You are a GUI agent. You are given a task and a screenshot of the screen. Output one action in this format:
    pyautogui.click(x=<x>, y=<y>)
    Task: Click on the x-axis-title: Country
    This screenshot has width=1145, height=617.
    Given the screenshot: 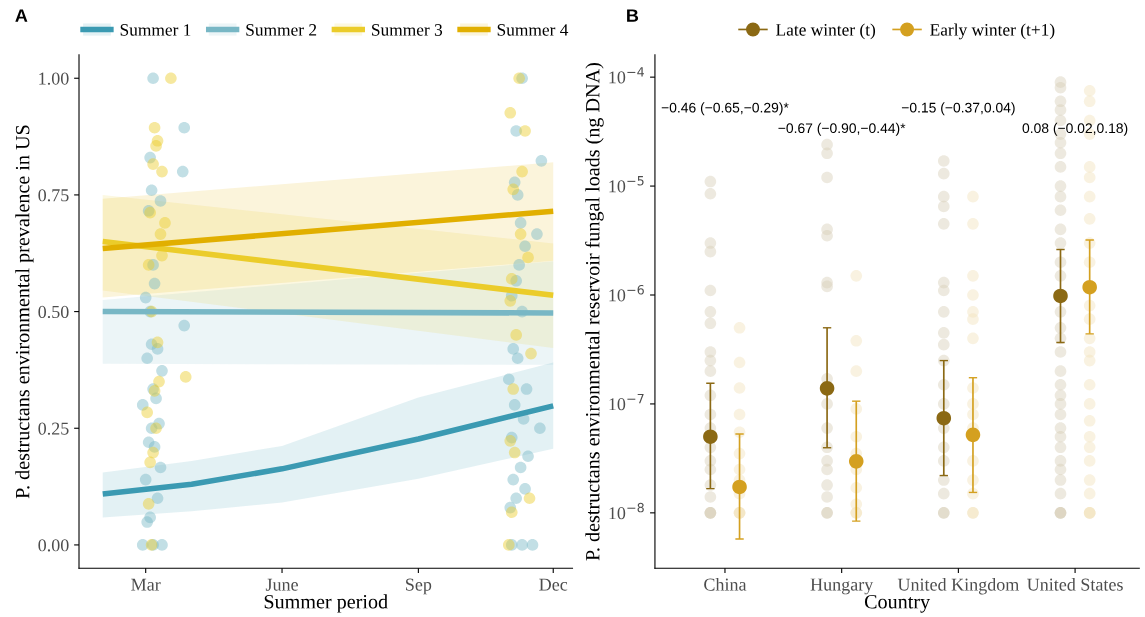 What is the action you would take?
    pyautogui.click(x=897, y=603)
    